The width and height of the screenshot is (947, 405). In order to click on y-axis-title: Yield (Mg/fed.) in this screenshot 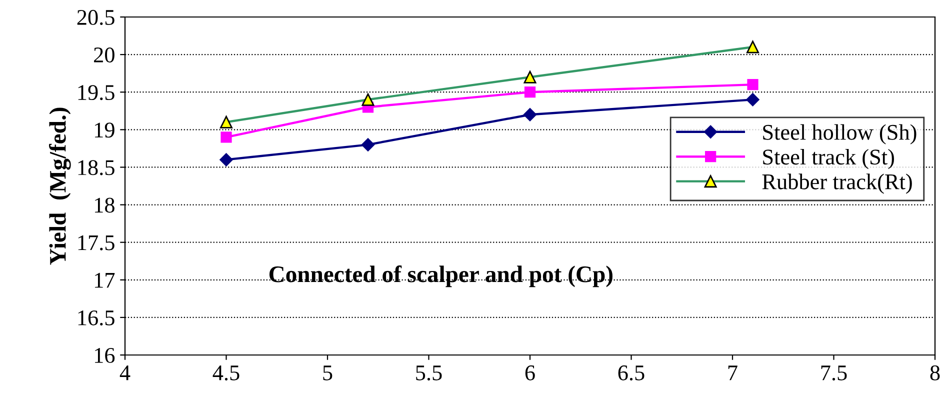, I will do `click(59, 186)`.